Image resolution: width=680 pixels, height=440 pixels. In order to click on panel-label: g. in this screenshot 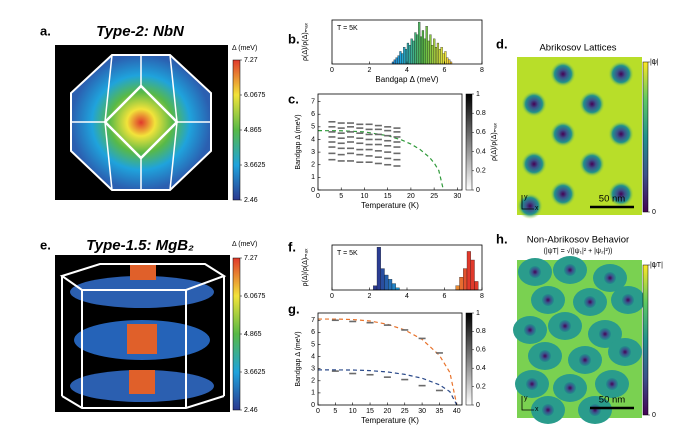, I will do `click(294, 308)`.